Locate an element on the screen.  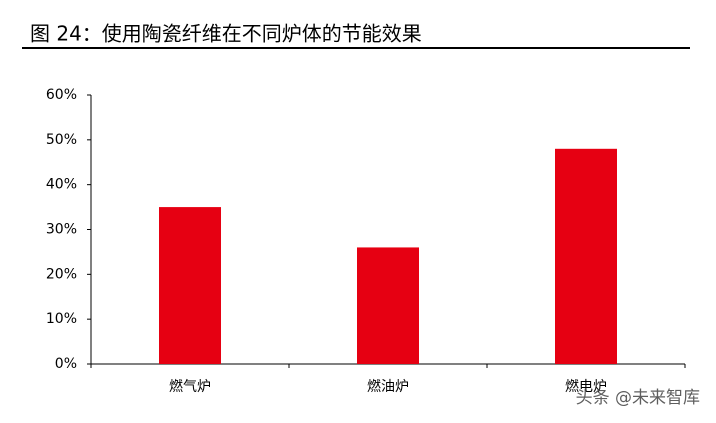
y-tick-label: 20% is located at coordinates (61, 274).